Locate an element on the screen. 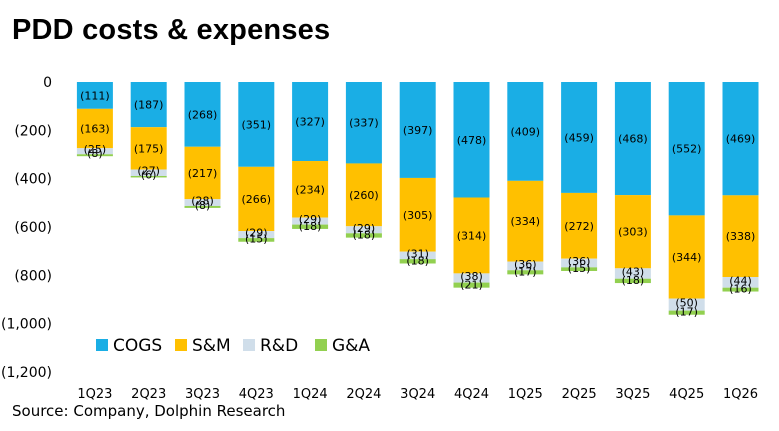 The image size is (779, 431). data-label-sandm: (272) is located at coordinates (579, 226).